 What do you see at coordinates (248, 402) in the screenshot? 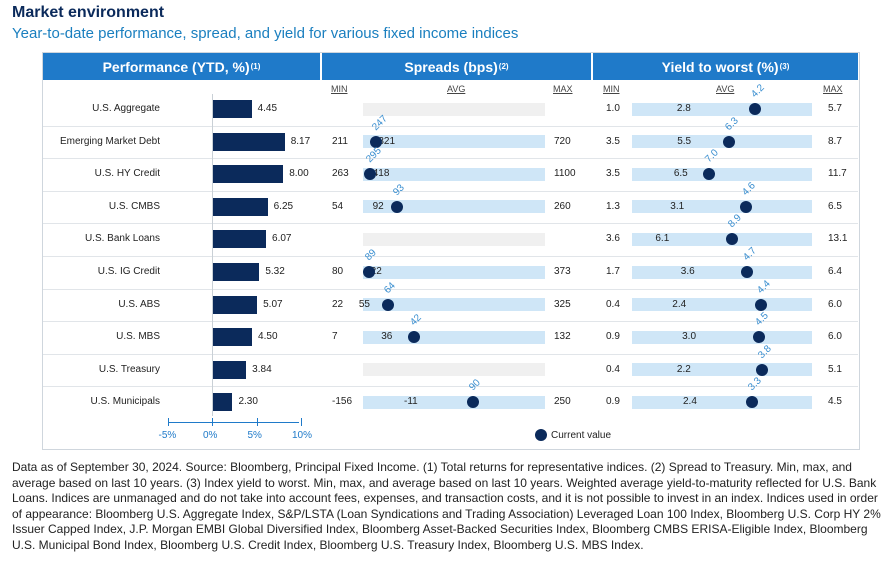
I see `perf-value: 2.30` at bounding box center [248, 402].